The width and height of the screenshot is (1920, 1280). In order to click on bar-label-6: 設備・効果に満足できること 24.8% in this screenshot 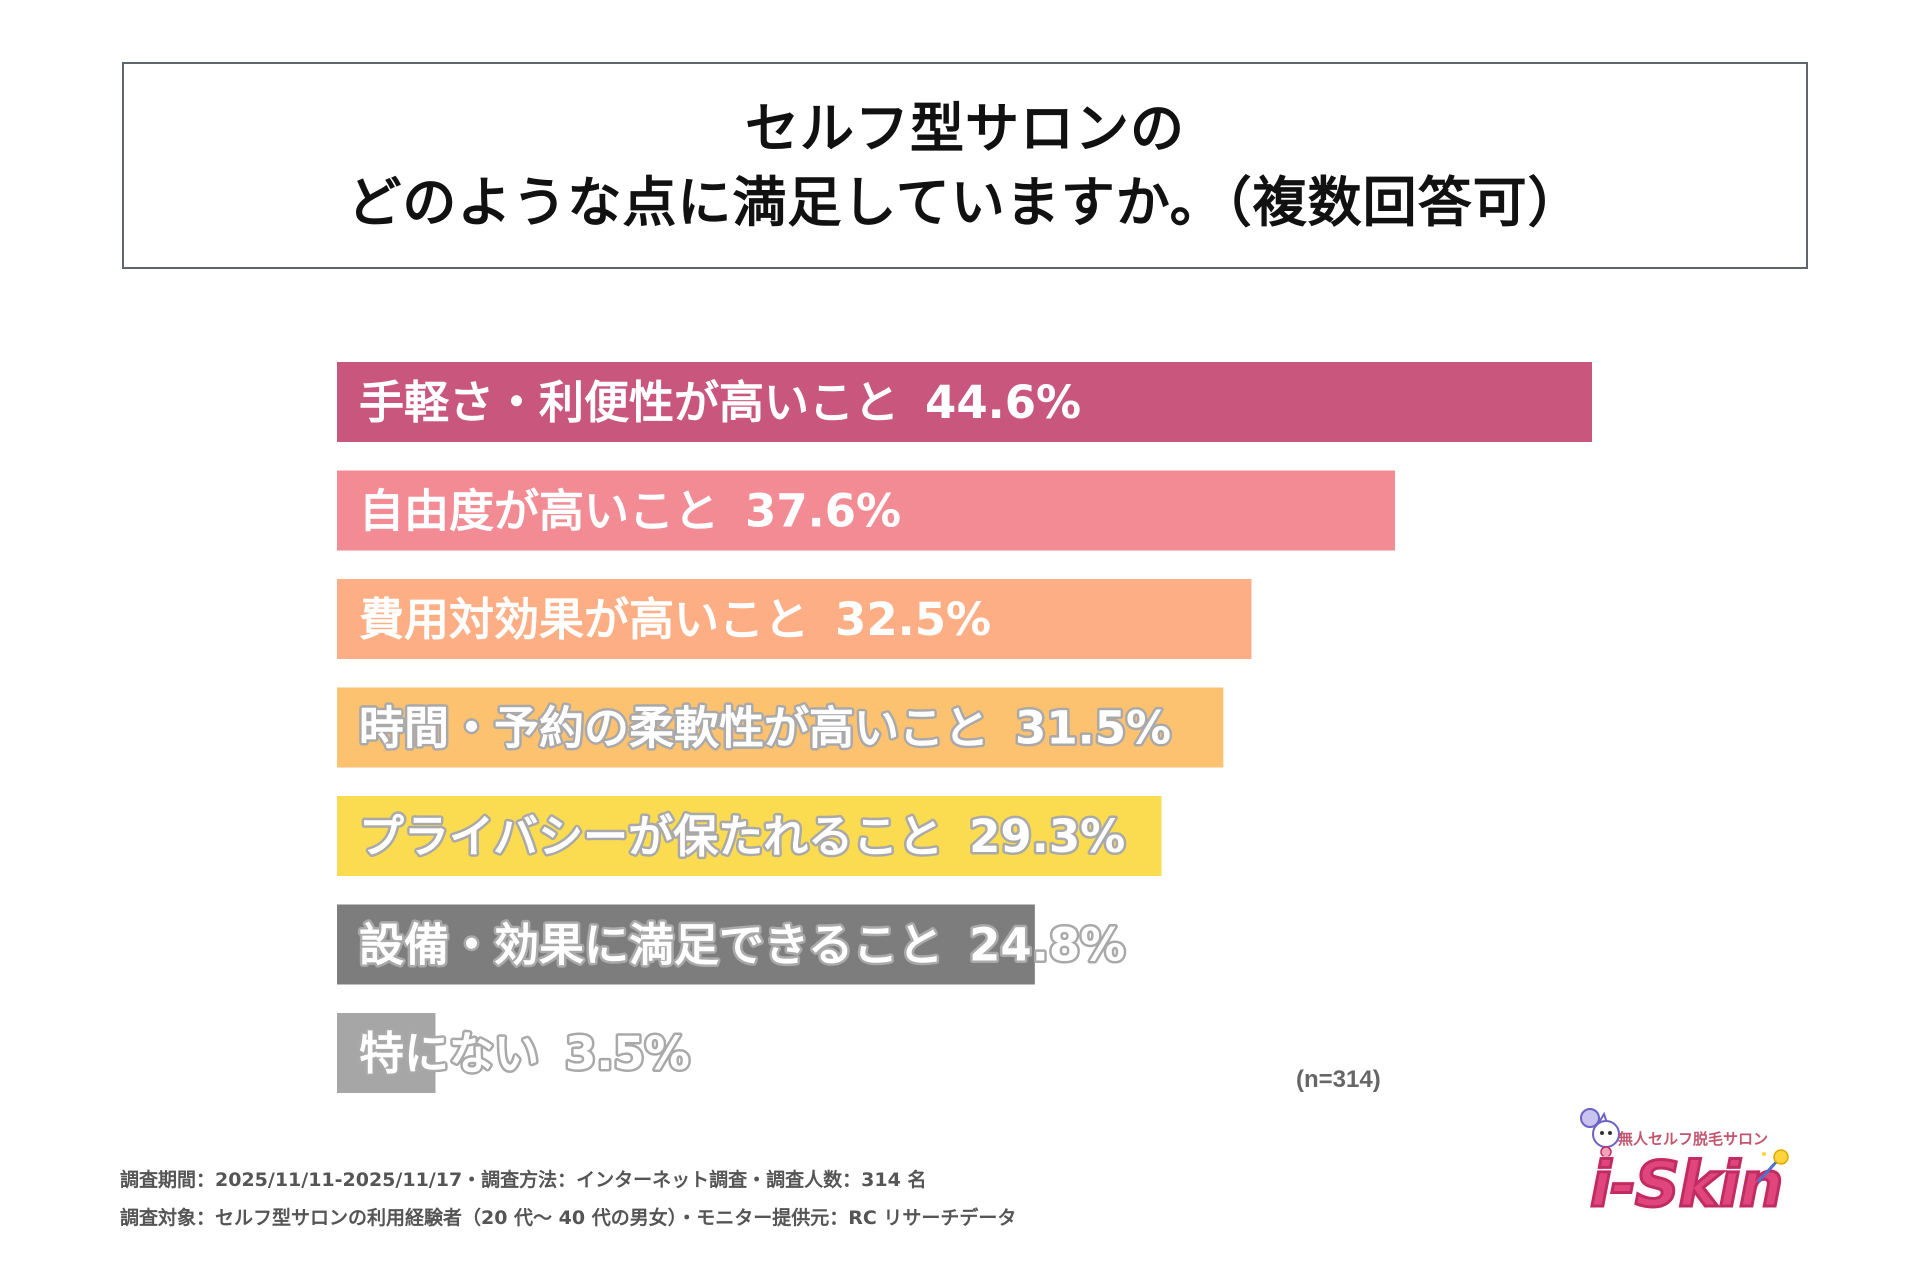, I will do `click(742, 945)`.